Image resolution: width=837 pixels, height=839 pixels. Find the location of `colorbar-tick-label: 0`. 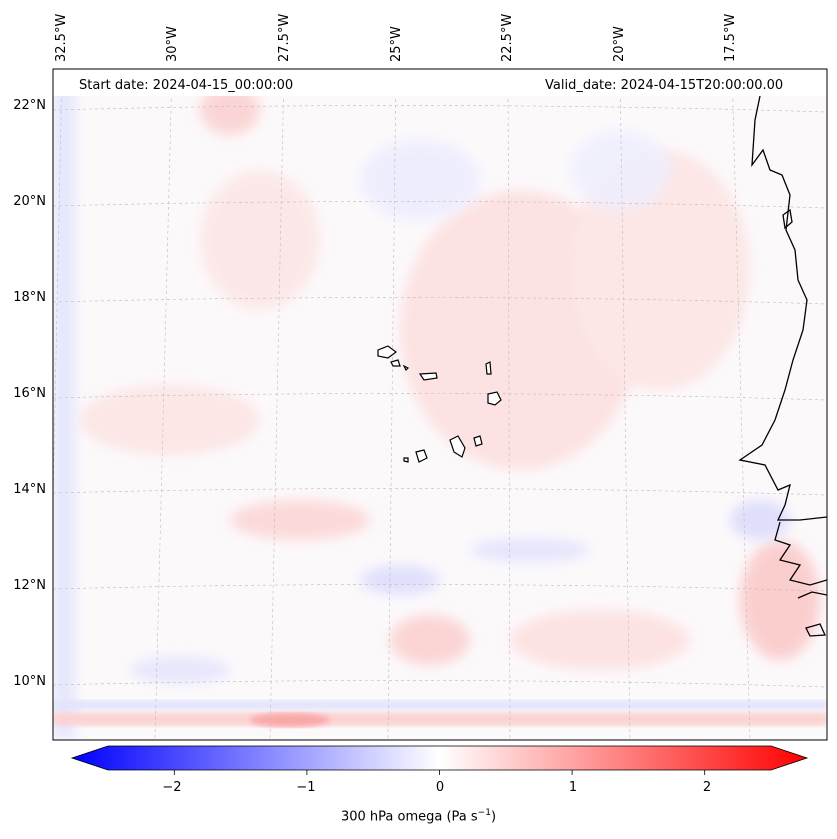

colorbar-tick-label: 0 is located at coordinates (440, 787).